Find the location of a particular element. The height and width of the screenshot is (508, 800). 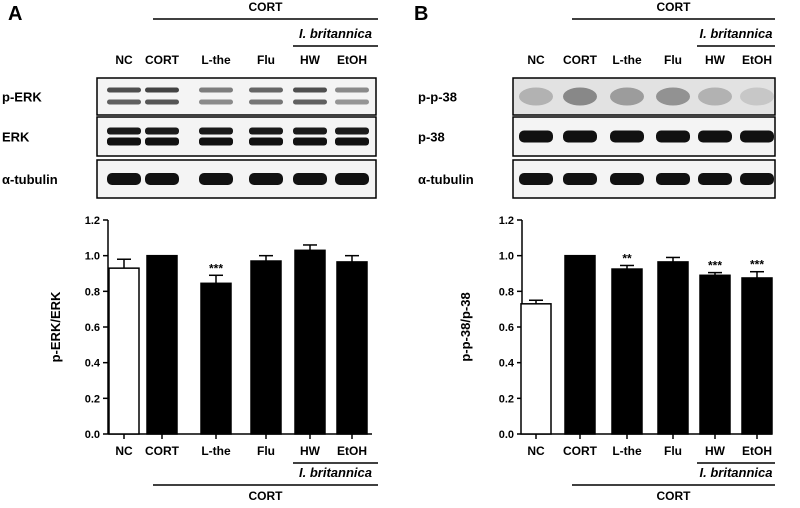

x-tick-label: L-the is located at coordinates (216, 451).